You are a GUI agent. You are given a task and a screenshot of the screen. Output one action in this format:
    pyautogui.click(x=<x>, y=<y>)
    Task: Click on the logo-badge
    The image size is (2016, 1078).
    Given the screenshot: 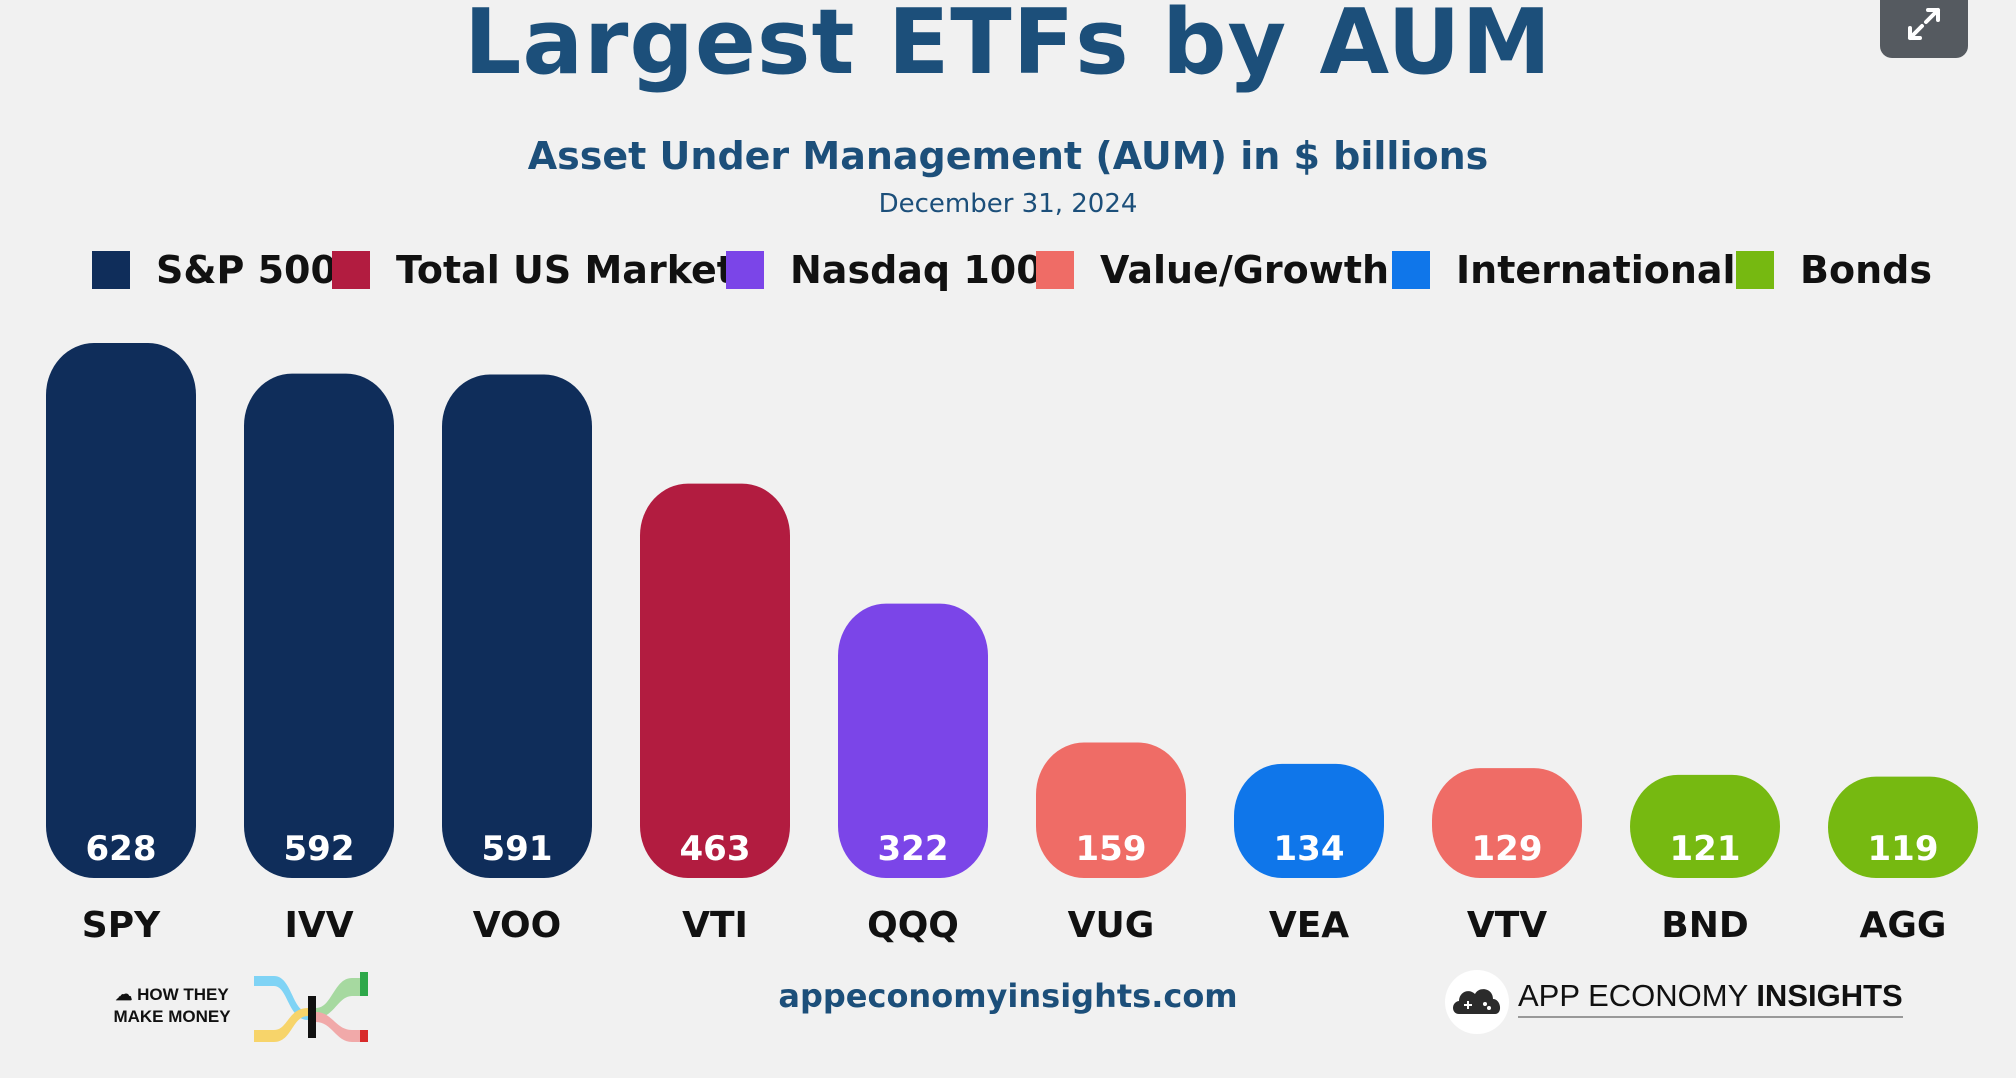 What is the action you would take?
    pyautogui.click(x=1477, y=1002)
    